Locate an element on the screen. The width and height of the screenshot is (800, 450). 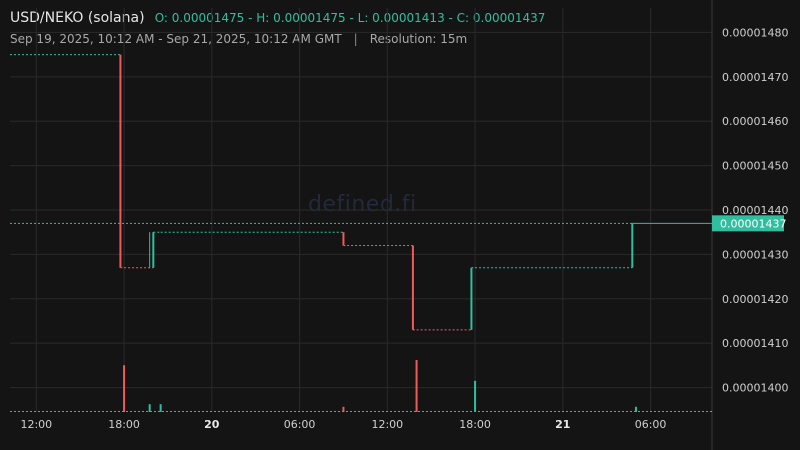
y-tick-label: 0.00001410 is located at coordinates (755, 343).